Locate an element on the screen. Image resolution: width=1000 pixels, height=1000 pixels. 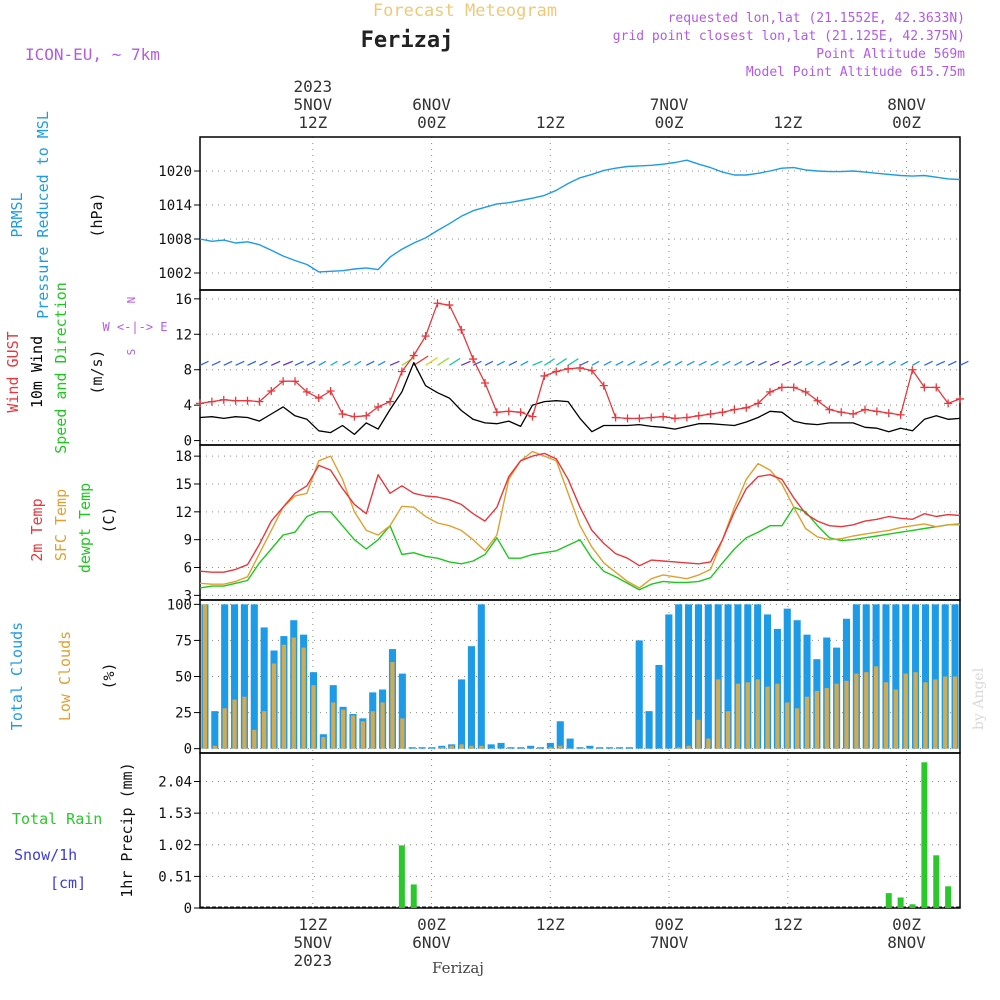
y-tick-label: 1.02 is located at coordinates (175, 846).